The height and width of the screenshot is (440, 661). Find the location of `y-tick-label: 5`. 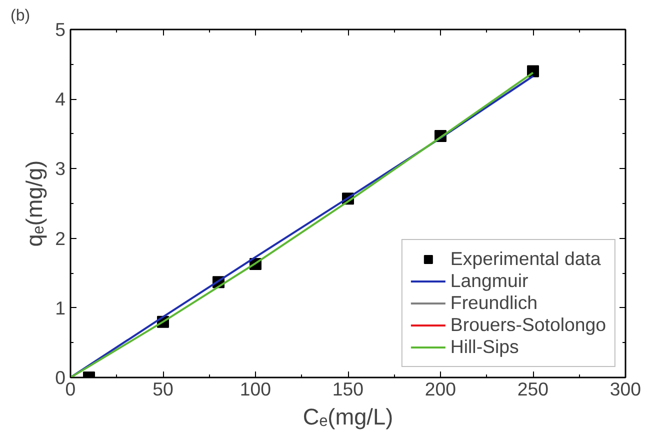

y-tick-label: 5 is located at coordinates (60, 29).